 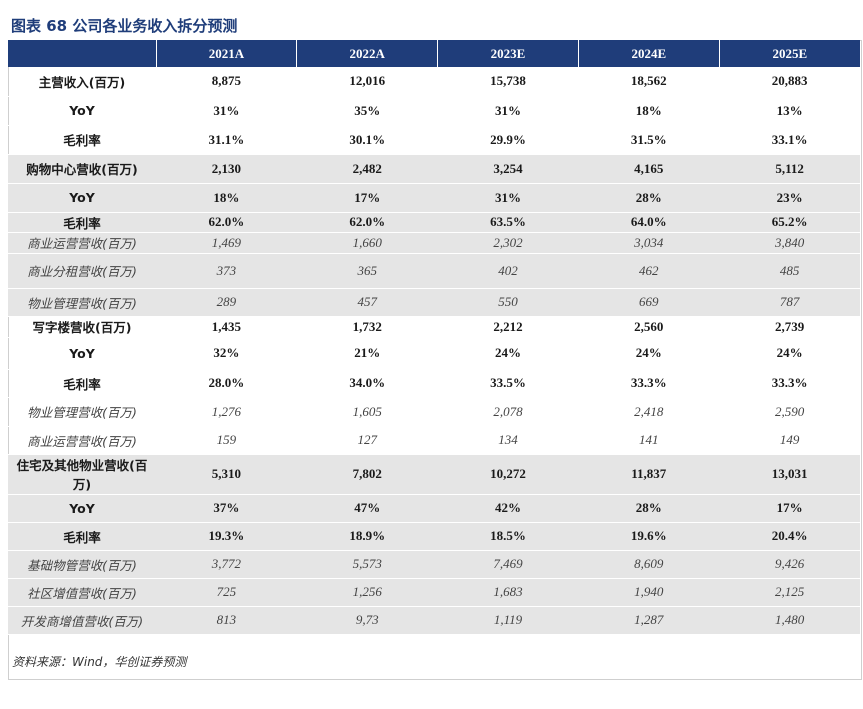 What do you see at coordinates (508, 140) in the screenshot?
I see `value-cell: 29.9%` at bounding box center [508, 140].